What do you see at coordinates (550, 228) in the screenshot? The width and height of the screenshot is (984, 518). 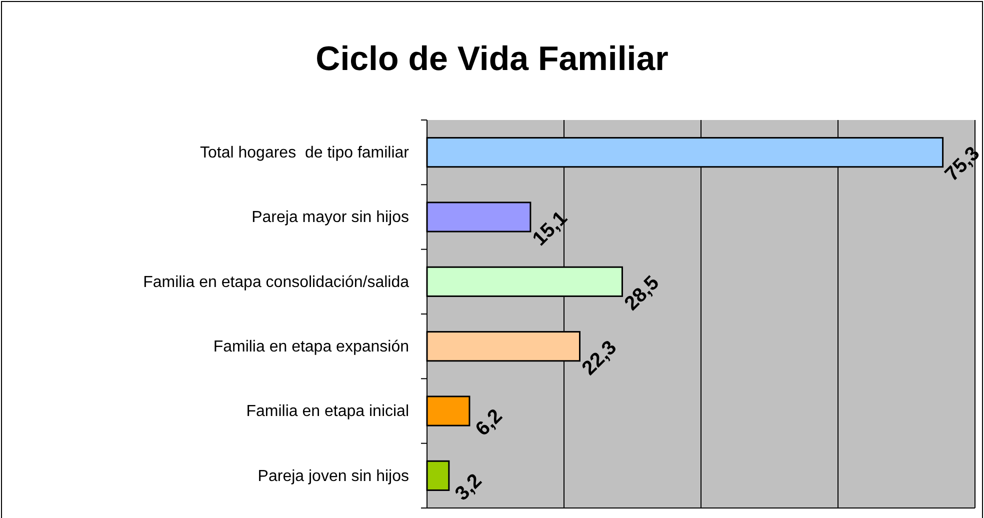 I see `data-label: 15,1` at bounding box center [550, 228].